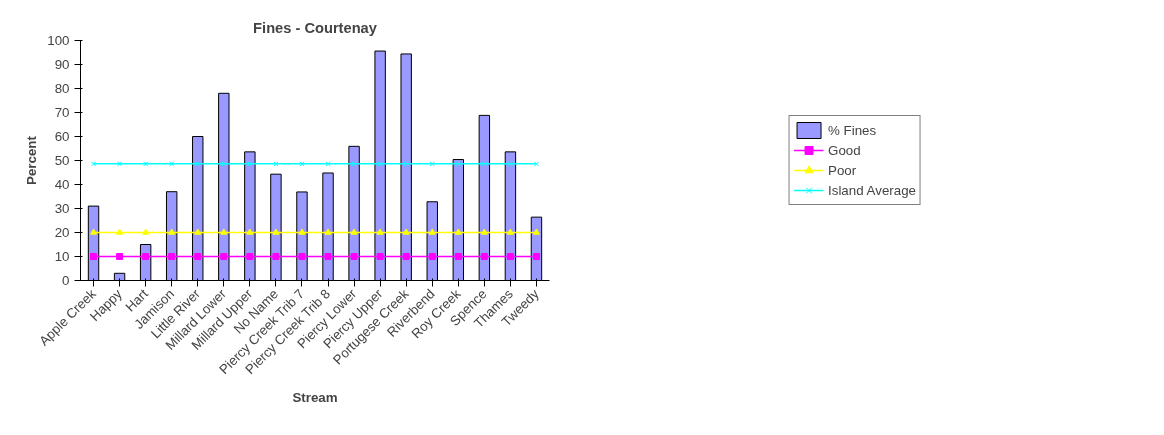  What do you see at coordinates (62, 208) in the screenshot?
I see `y-tick-label: 30` at bounding box center [62, 208].